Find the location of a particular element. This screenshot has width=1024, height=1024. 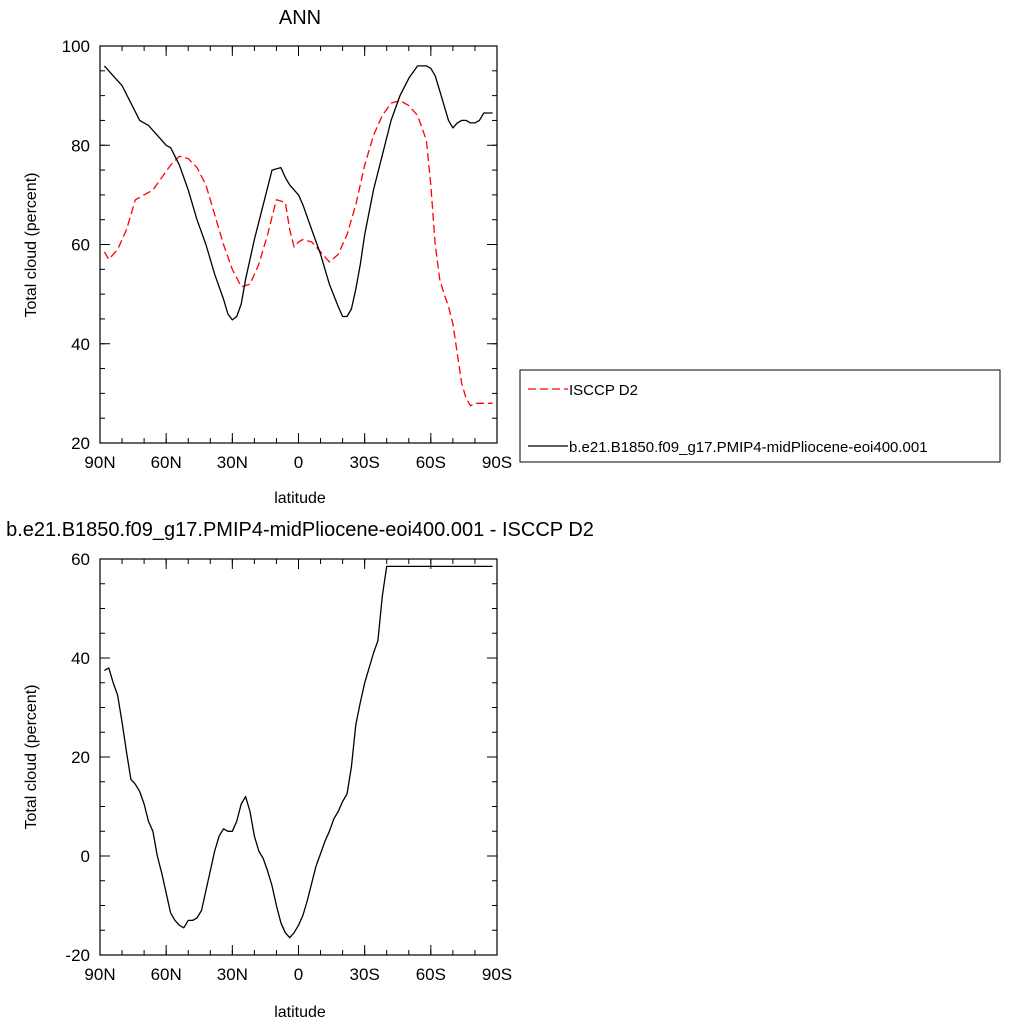

chart-title-top: ANN is located at coordinates (300, 18).